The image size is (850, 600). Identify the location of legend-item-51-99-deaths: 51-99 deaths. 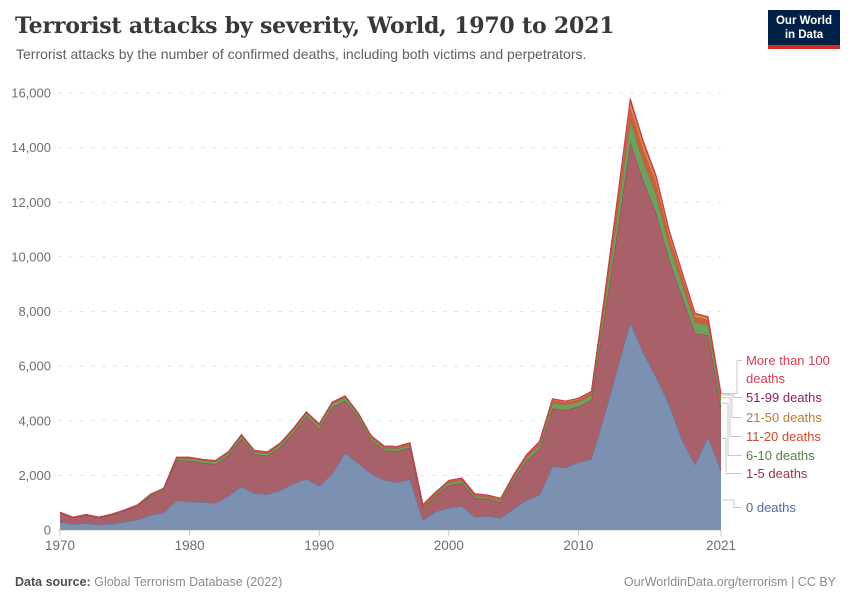
(784, 397).